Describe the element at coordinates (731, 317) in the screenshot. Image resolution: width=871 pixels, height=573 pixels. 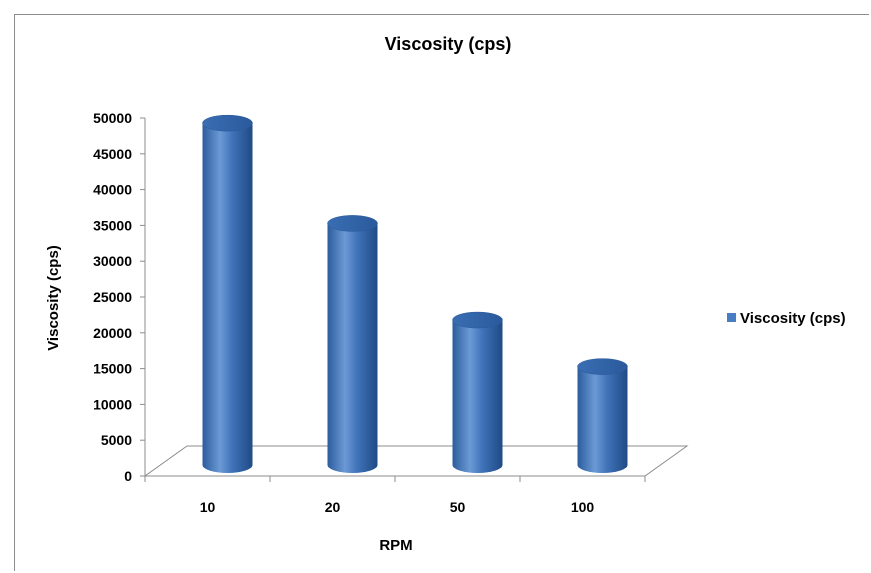
I see `legend-swatch` at that location.